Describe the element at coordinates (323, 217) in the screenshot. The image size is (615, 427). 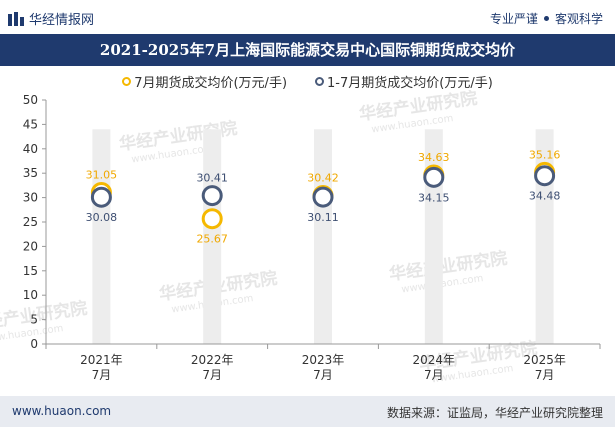
I see `data-label-cumulative: 30.11` at that location.